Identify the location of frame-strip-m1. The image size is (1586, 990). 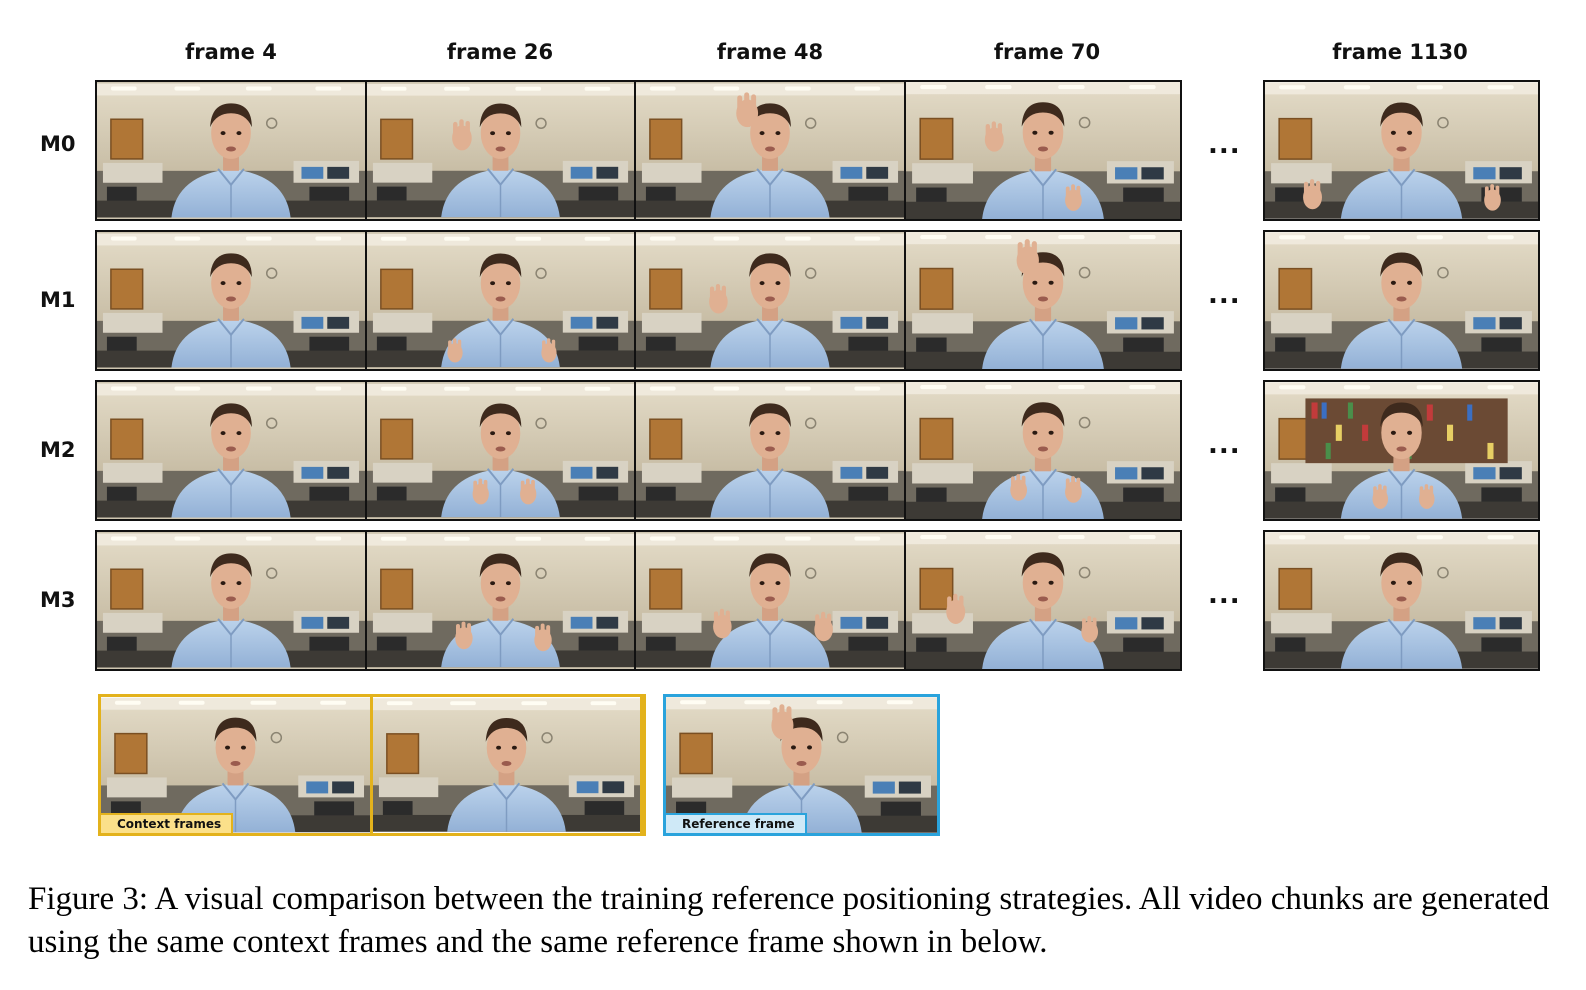
(638, 300).